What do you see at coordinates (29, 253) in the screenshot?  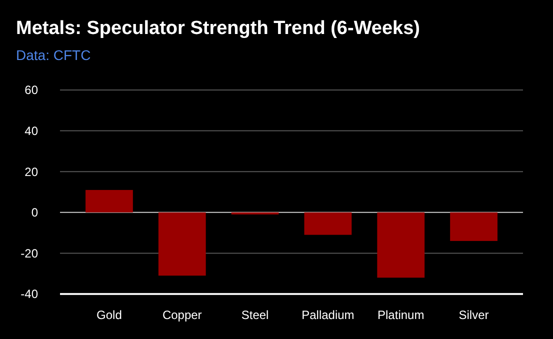 I see `y-tick-label: -20` at bounding box center [29, 253].